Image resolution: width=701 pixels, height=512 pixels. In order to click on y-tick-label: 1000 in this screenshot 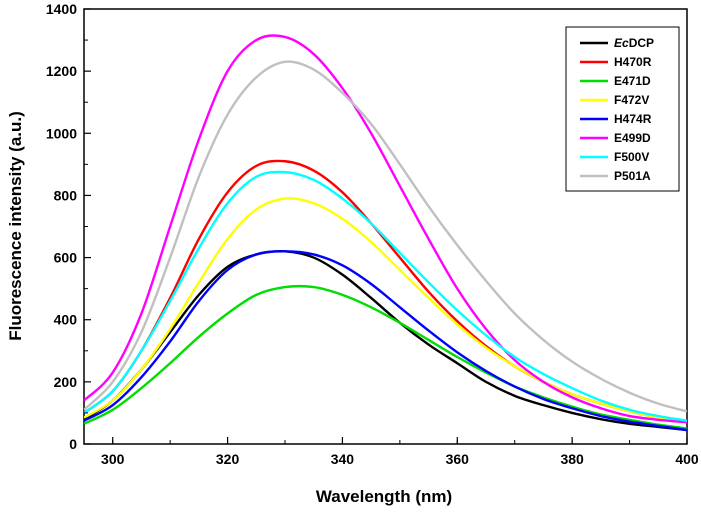, I will do `click(61, 133)`.